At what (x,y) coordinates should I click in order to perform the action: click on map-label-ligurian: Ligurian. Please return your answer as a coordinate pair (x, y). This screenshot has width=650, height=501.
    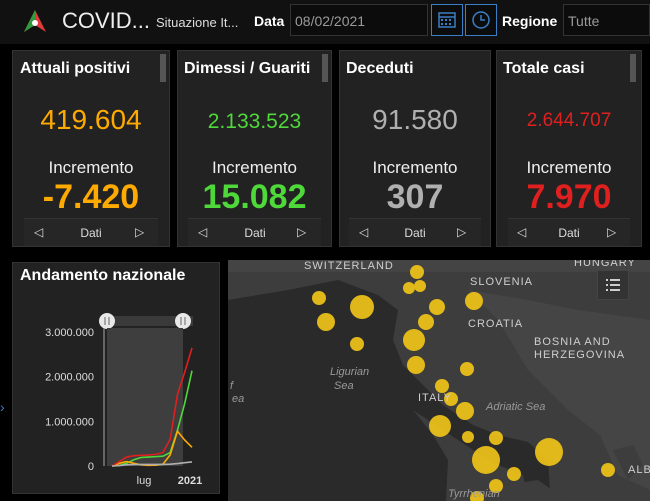
    Looking at the image, I should click on (350, 372).